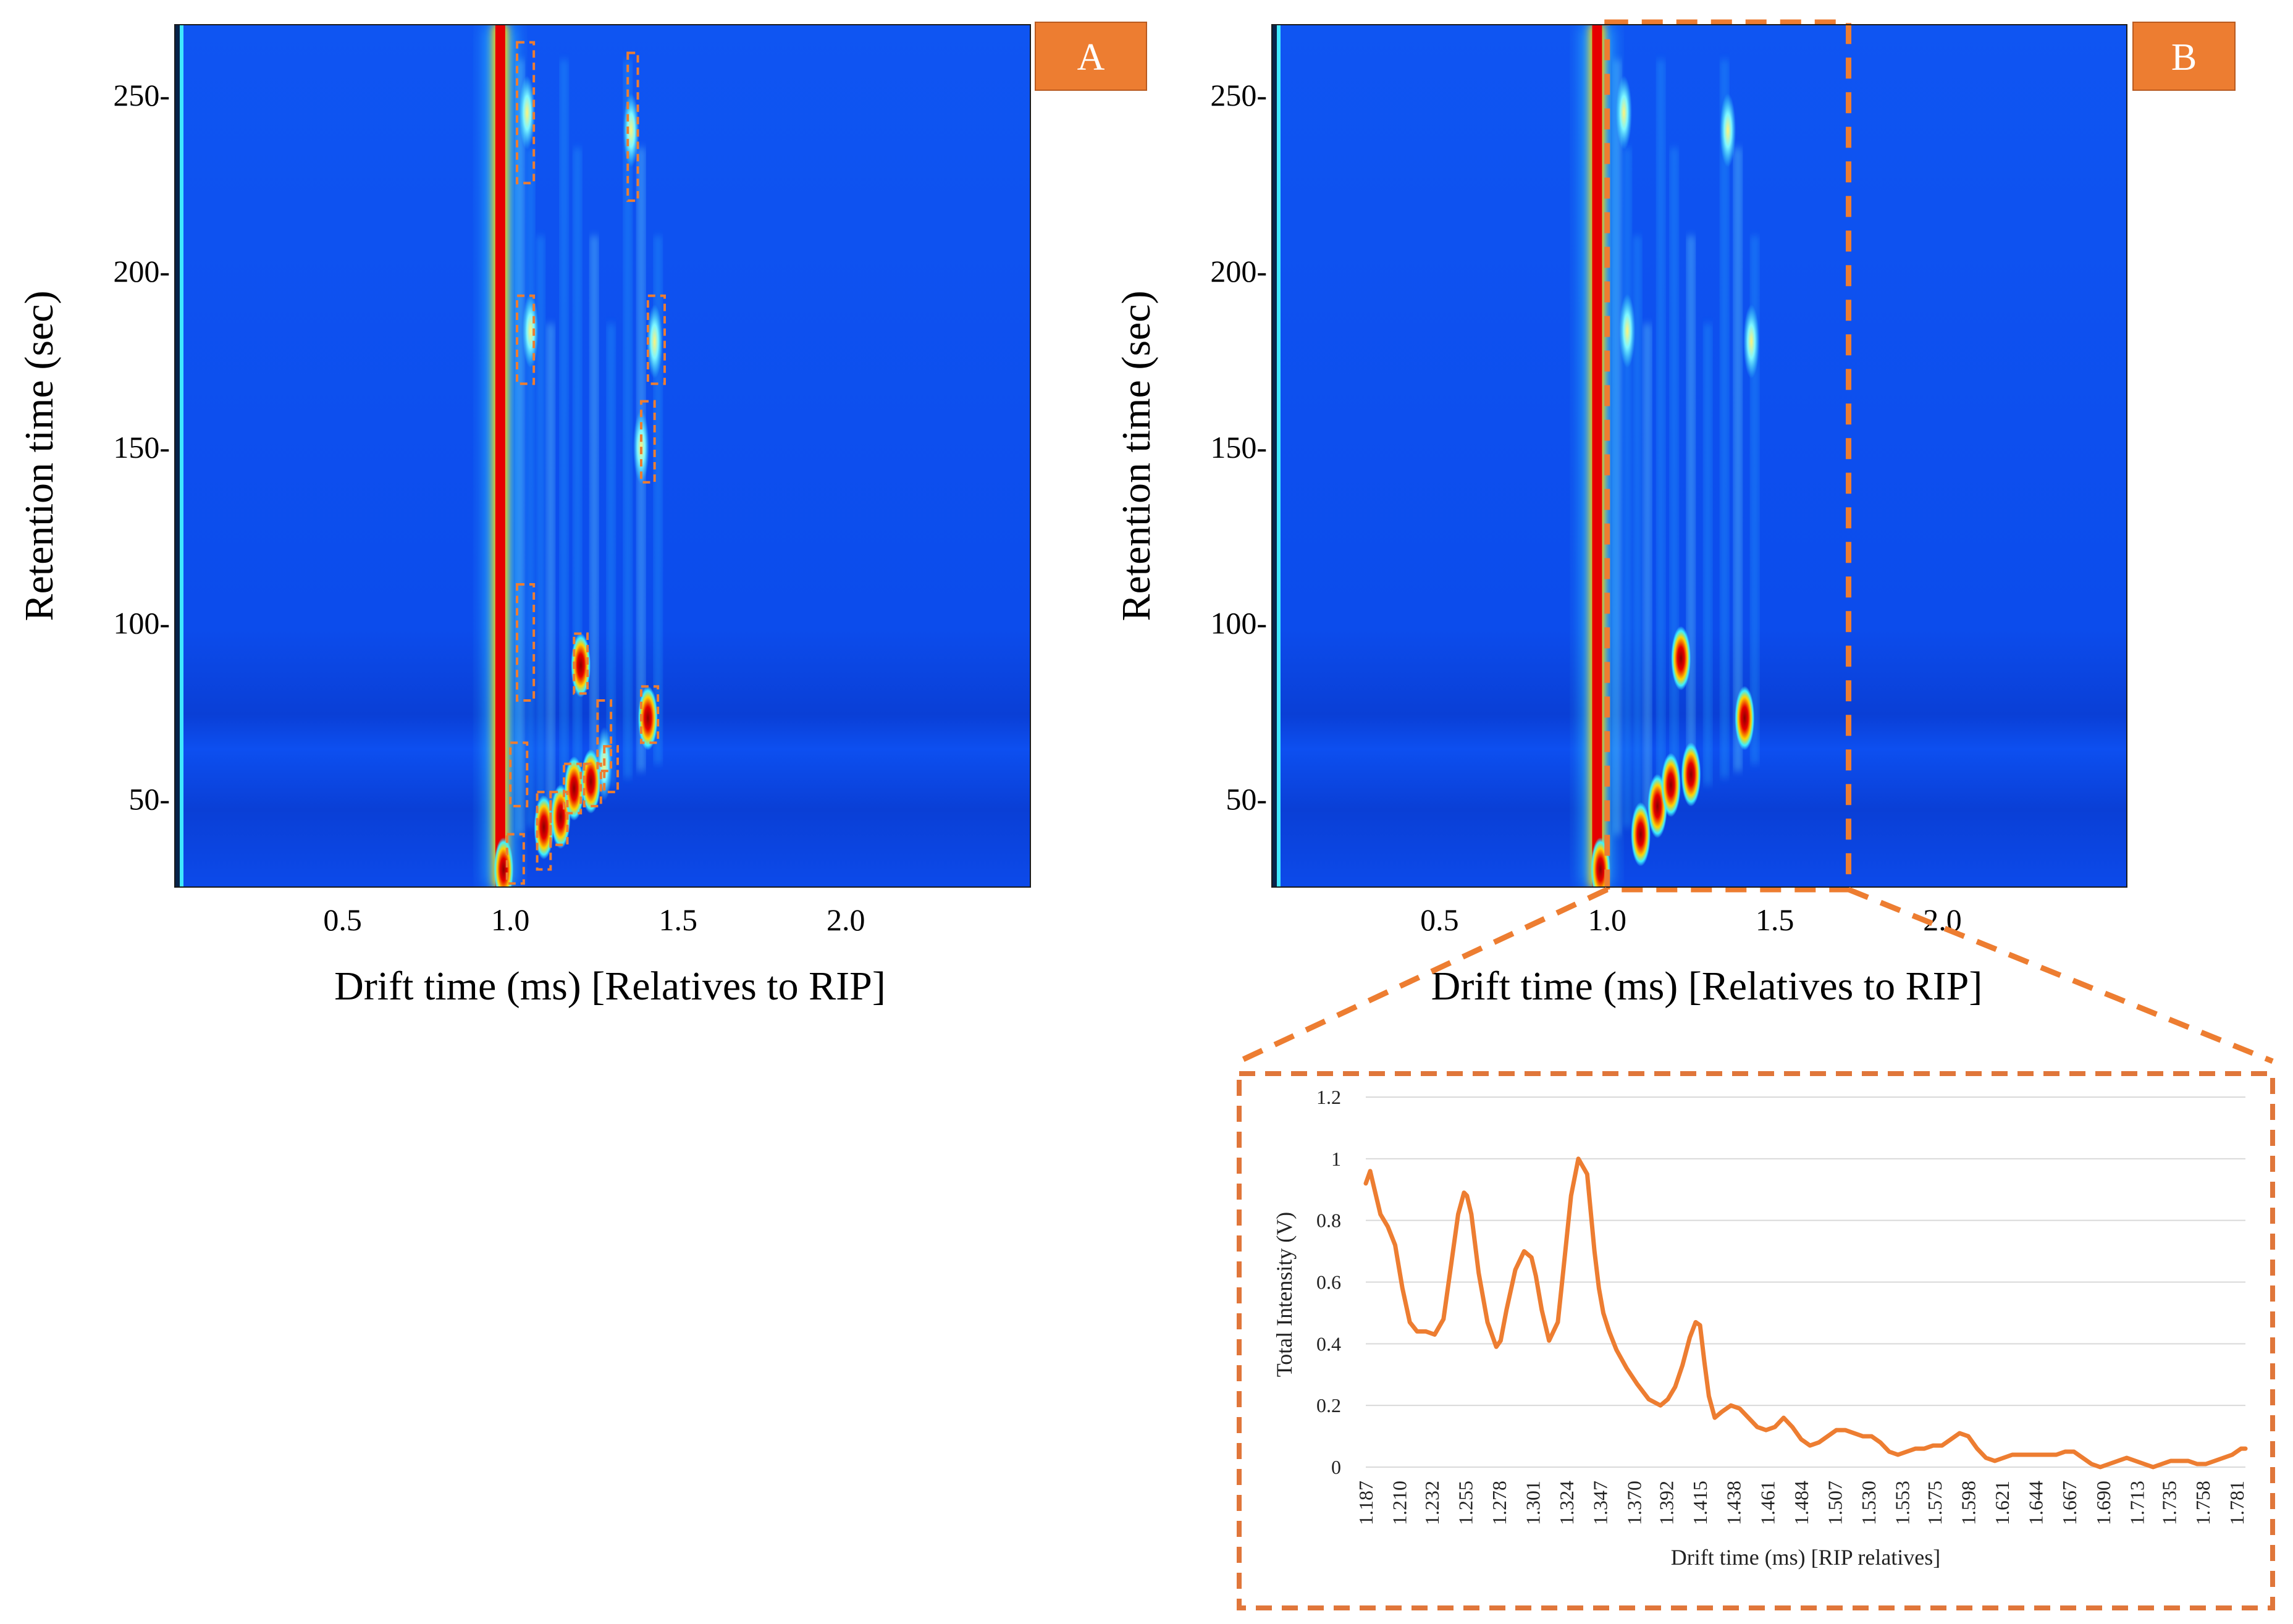 This screenshot has width=2293, height=1624. What do you see at coordinates (2203, 1503) in the screenshot?
I see `inset-x-tick-label: 1.758` at bounding box center [2203, 1503].